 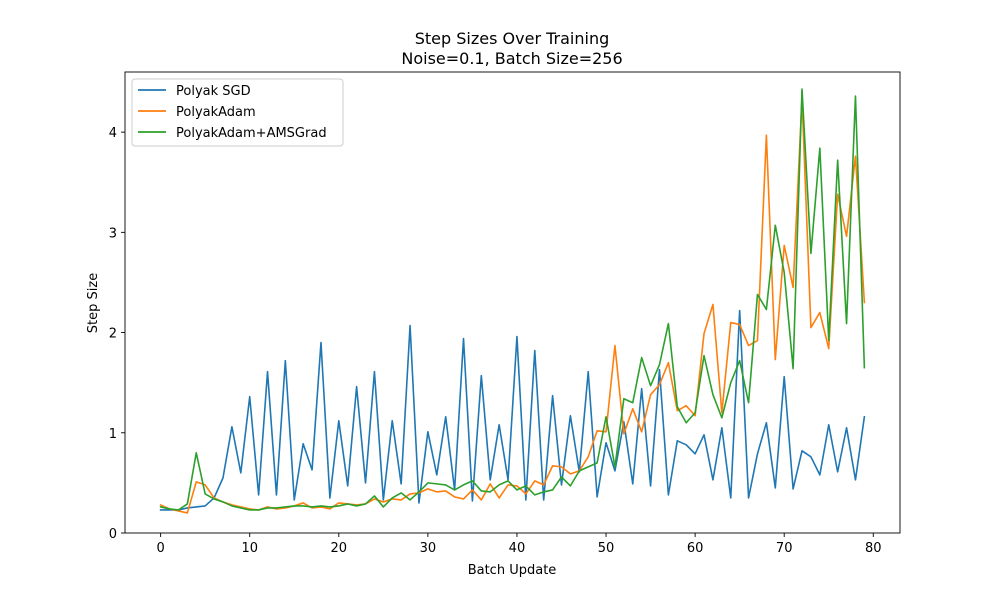 I want to click on x-tick-label: 40, so click(x=517, y=548).